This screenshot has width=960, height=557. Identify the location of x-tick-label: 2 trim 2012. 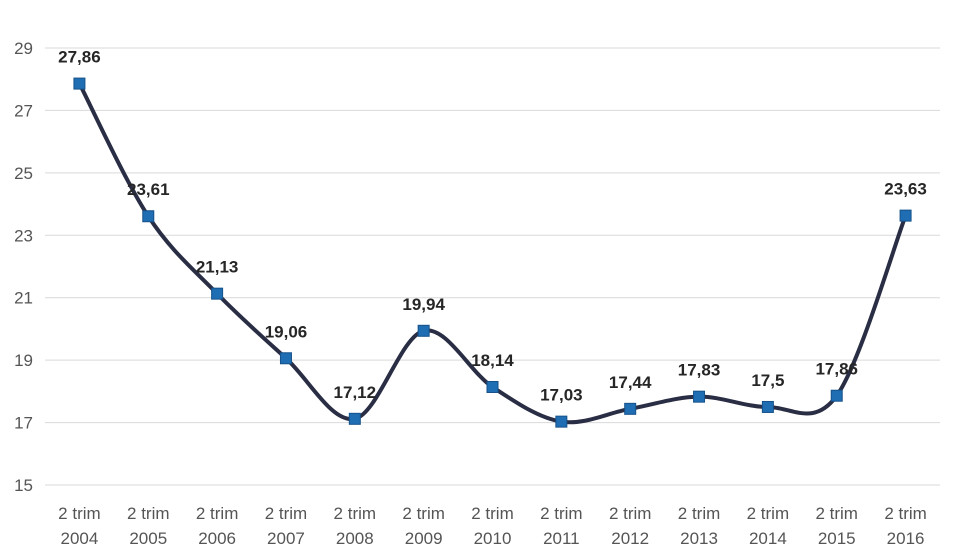
(630, 526).